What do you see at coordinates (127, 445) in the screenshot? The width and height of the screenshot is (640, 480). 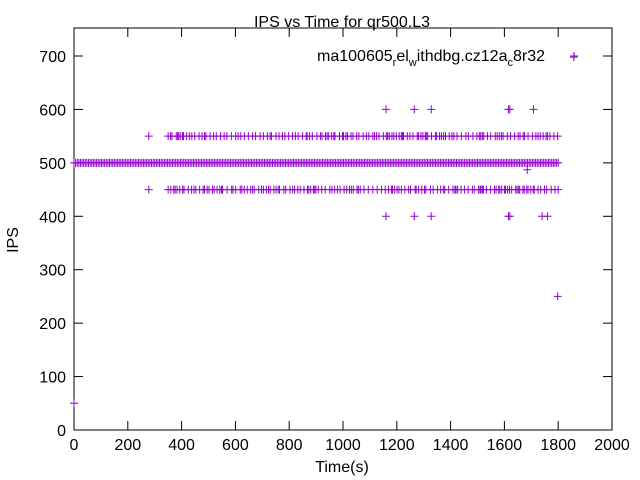 I see `x-tick-label: 200` at bounding box center [127, 445].